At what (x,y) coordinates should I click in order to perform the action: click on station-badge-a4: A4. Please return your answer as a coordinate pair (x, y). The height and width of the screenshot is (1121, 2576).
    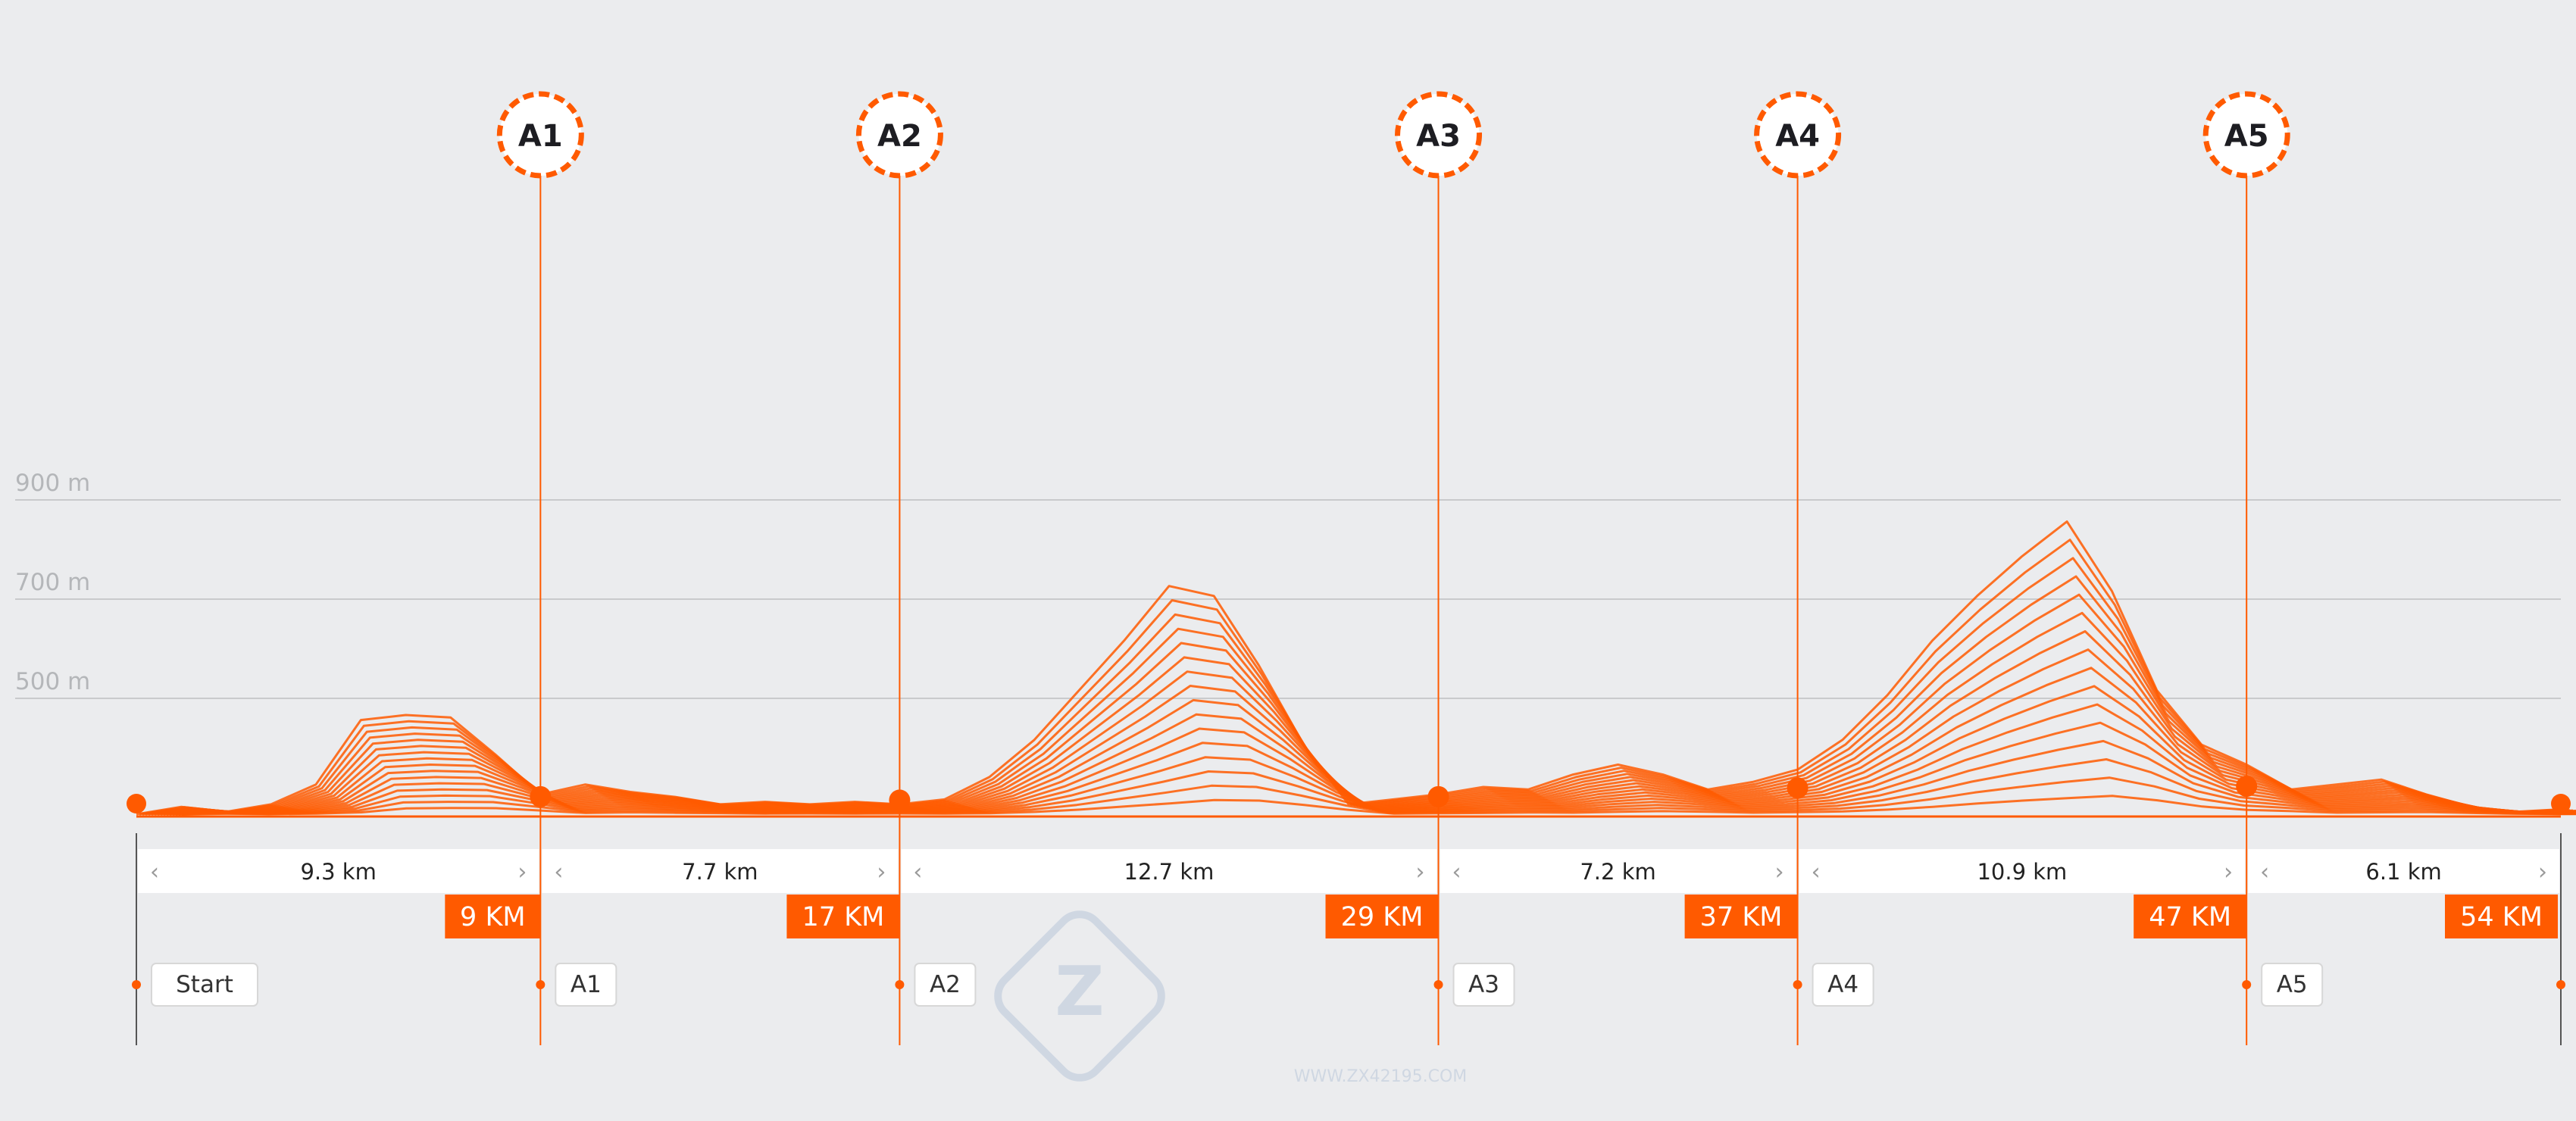
    Looking at the image, I should click on (1798, 135).